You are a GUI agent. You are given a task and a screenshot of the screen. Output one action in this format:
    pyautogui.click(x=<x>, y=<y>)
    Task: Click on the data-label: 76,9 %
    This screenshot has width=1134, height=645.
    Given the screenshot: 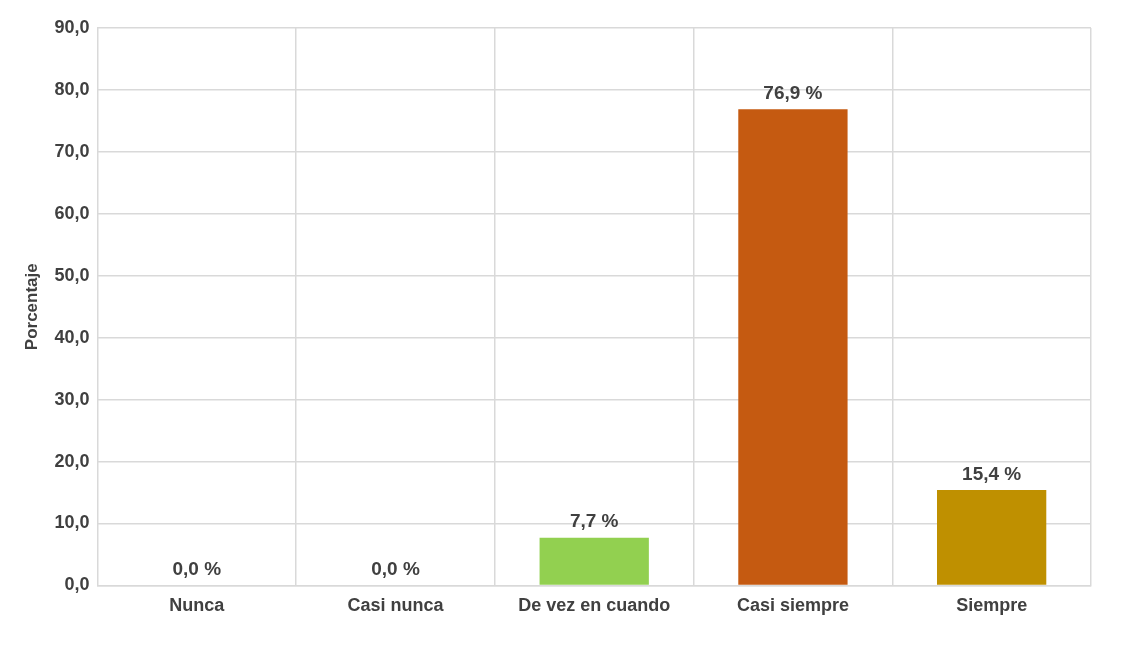 What is the action you would take?
    pyautogui.click(x=793, y=92)
    